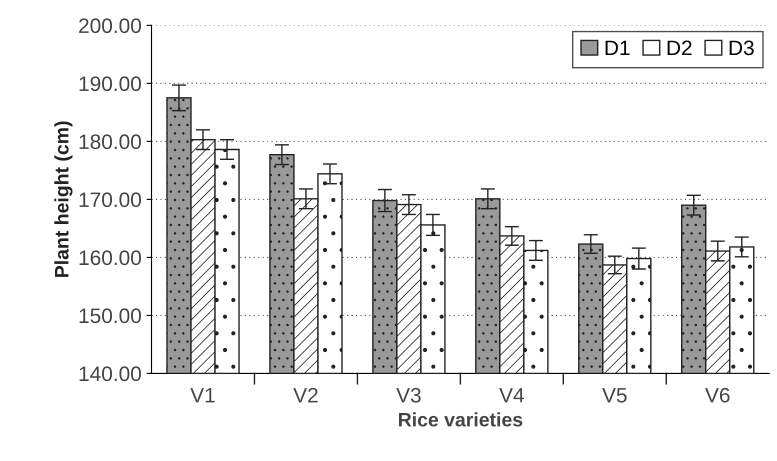  Describe the element at coordinates (110, 142) in the screenshot. I see `y-tick-label: 180.00` at that location.